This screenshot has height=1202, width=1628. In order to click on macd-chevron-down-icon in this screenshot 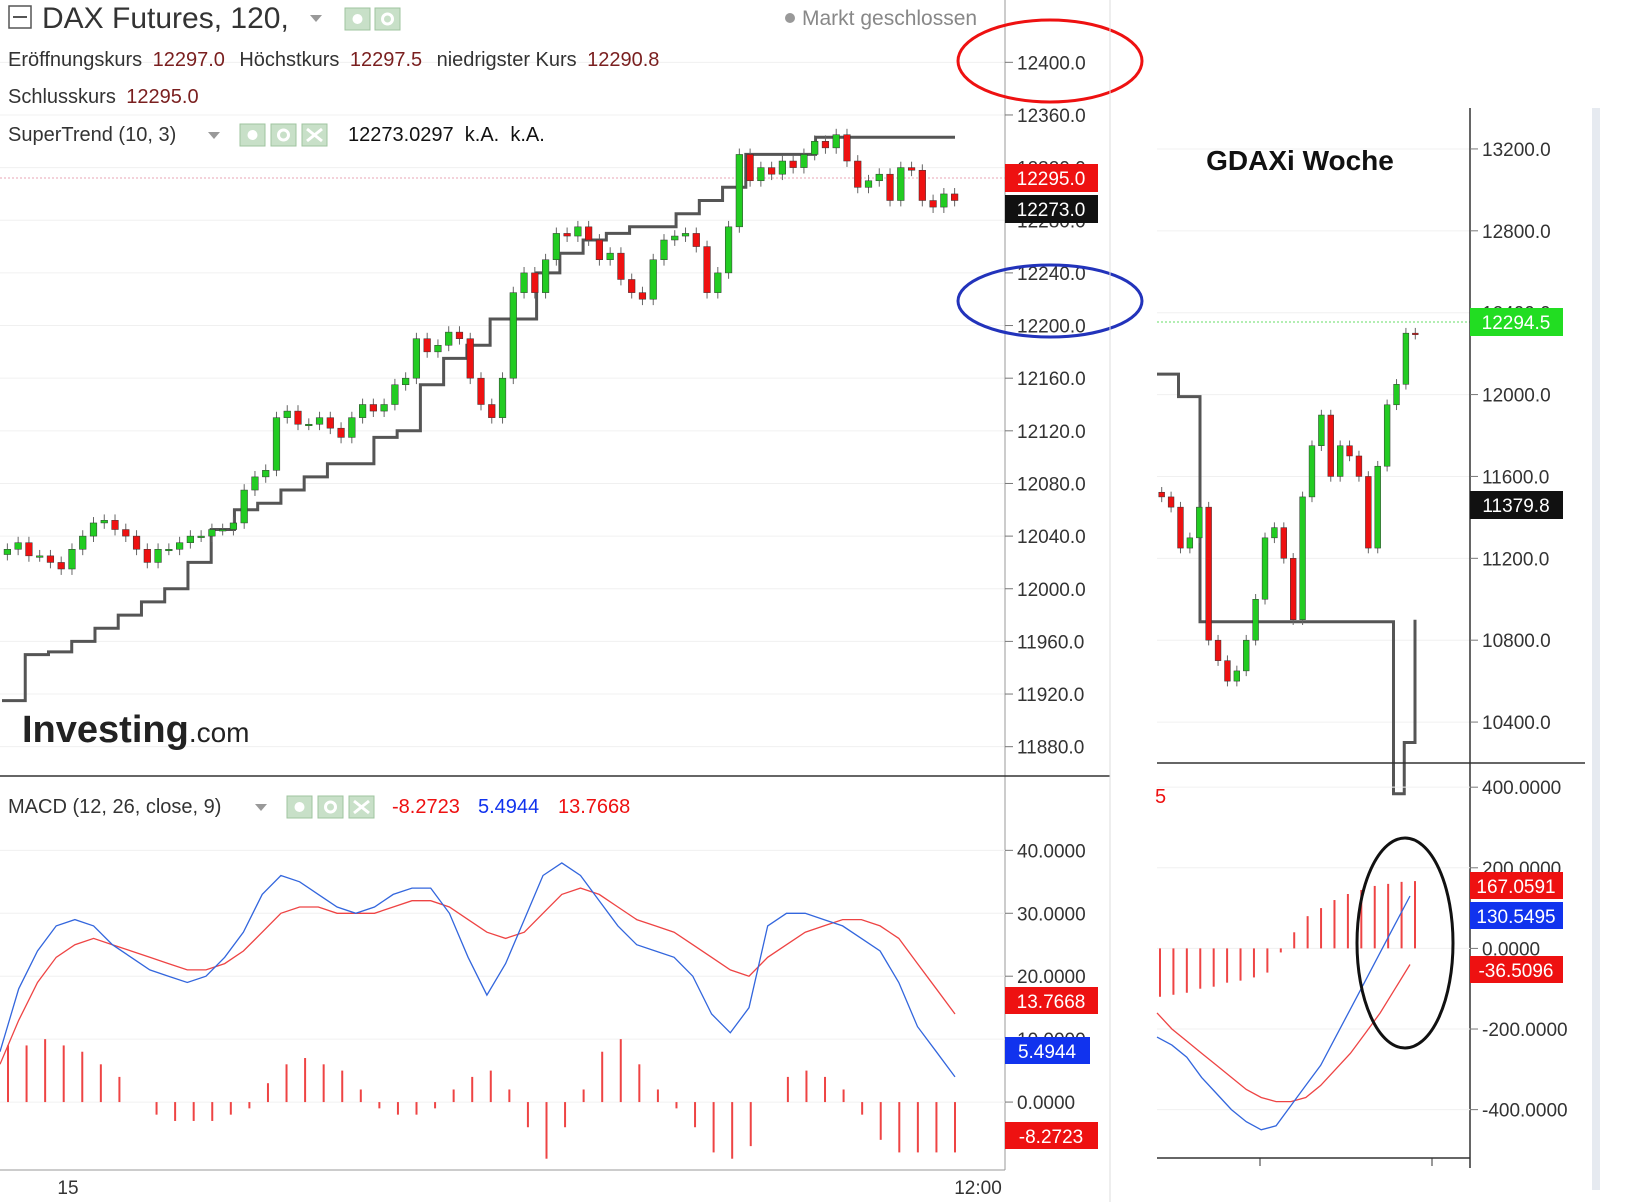, I will do `click(261, 807)`.